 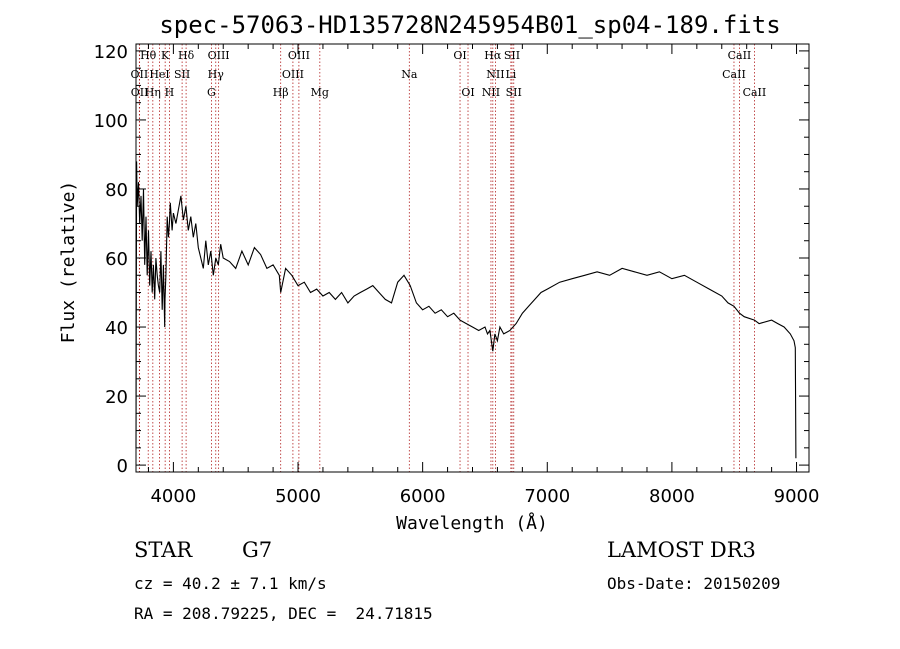 What do you see at coordinates (163, 550) in the screenshot?
I see `object-class: STAR` at bounding box center [163, 550].